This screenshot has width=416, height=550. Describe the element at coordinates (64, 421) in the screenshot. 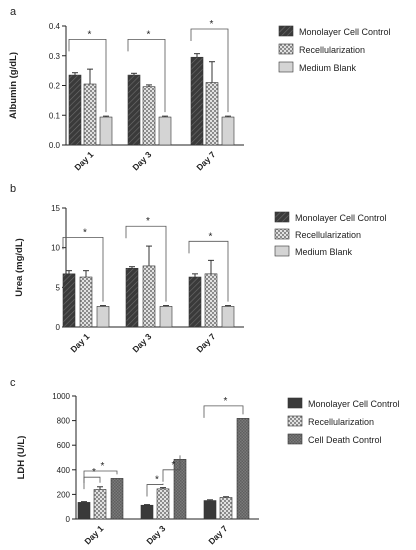

I see `y-tick-label: 800` at that location.